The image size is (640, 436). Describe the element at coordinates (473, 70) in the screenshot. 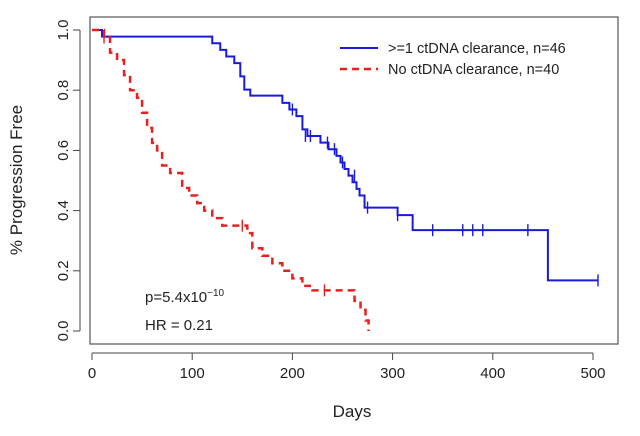

I see `legend-label-no-clearance: No ctDNA clearance, n=40` at that location.